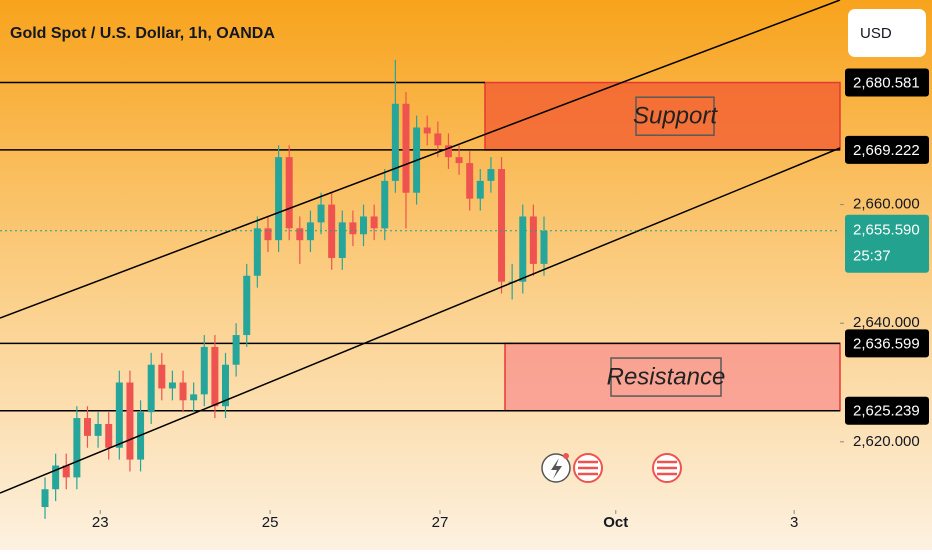 The image size is (932, 555). I want to click on x-tick-label: Oct, so click(615, 522).